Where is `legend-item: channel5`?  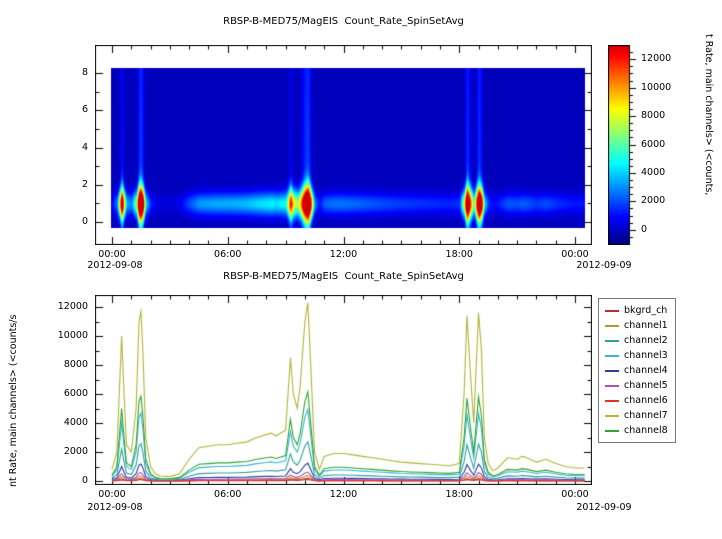
legend-item: channel5 is located at coordinates (636, 385).